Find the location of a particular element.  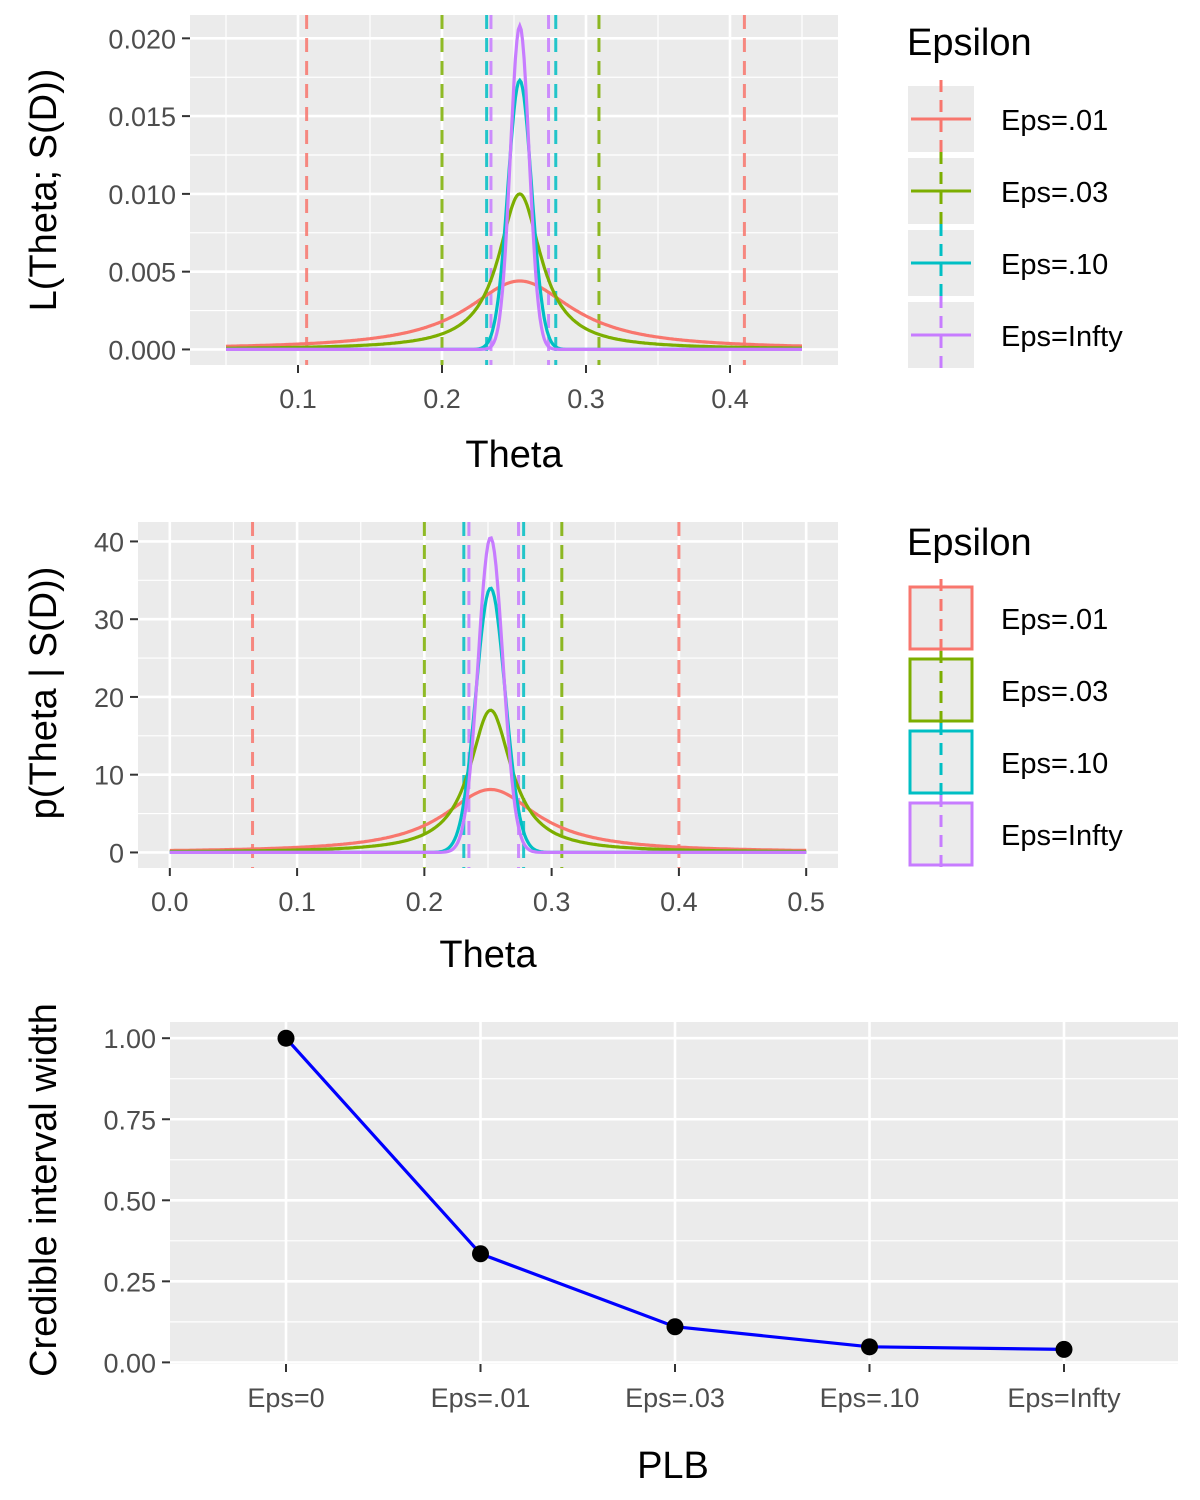

y-axis-title: Credible interval width is located at coordinates (44, 1190).